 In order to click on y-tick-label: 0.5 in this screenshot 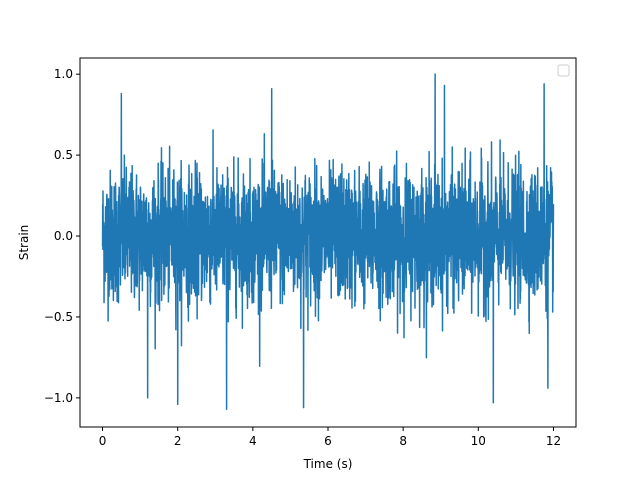, I will do `click(63, 155)`.